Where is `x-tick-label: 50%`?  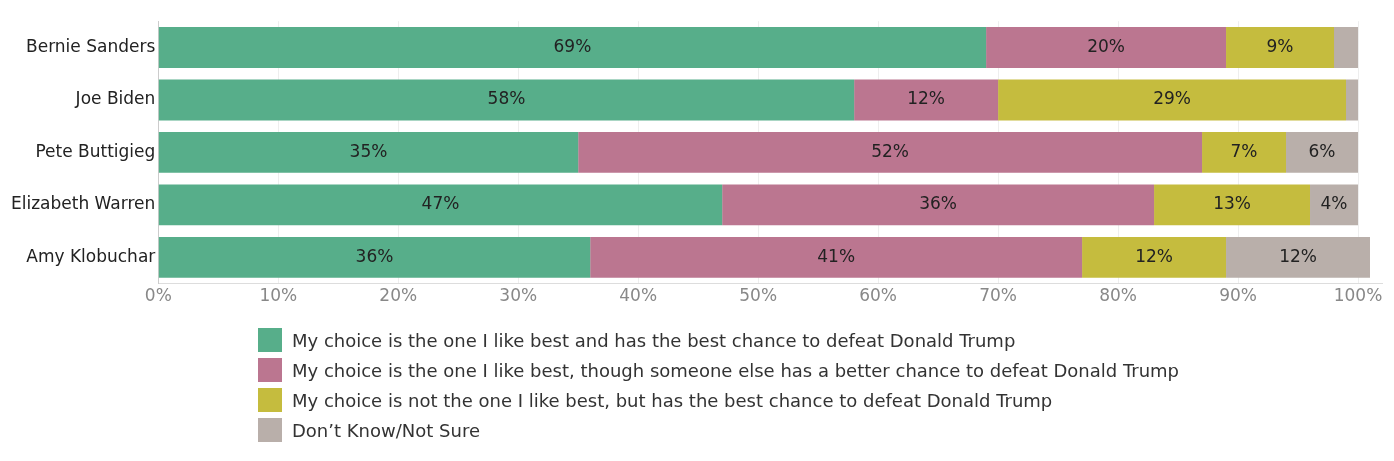 x-tick-label: 50% is located at coordinates (758, 295).